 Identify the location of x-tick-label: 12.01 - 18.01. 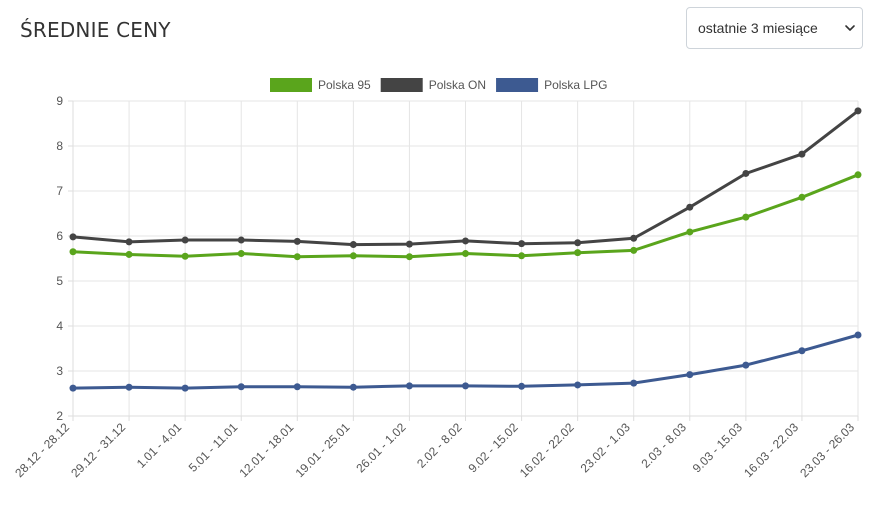
(266, 450).